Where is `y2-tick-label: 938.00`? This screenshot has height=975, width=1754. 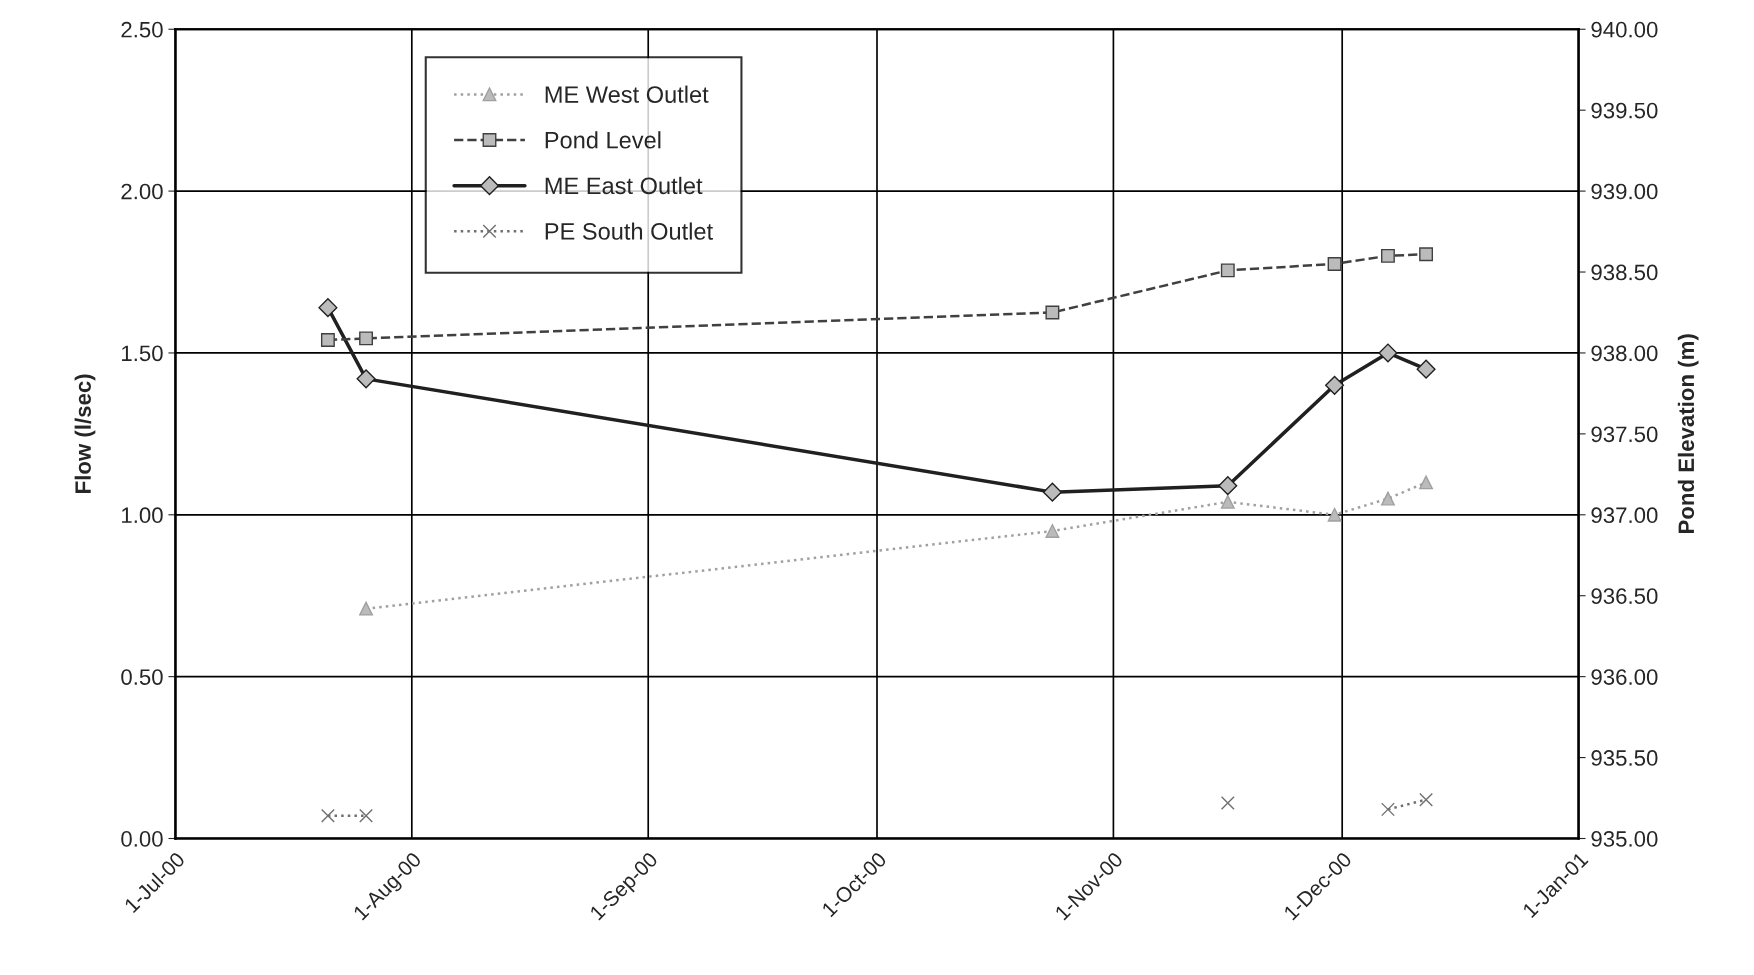
y2-tick-label: 938.00 is located at coordinates (1624, 353).